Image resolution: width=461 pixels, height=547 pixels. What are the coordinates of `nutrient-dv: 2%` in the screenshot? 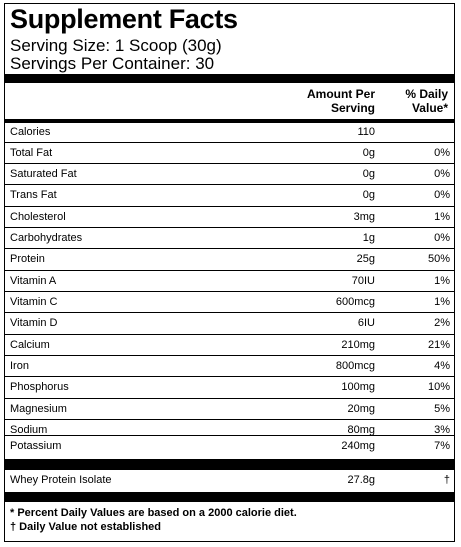 It's located at (442, 323).